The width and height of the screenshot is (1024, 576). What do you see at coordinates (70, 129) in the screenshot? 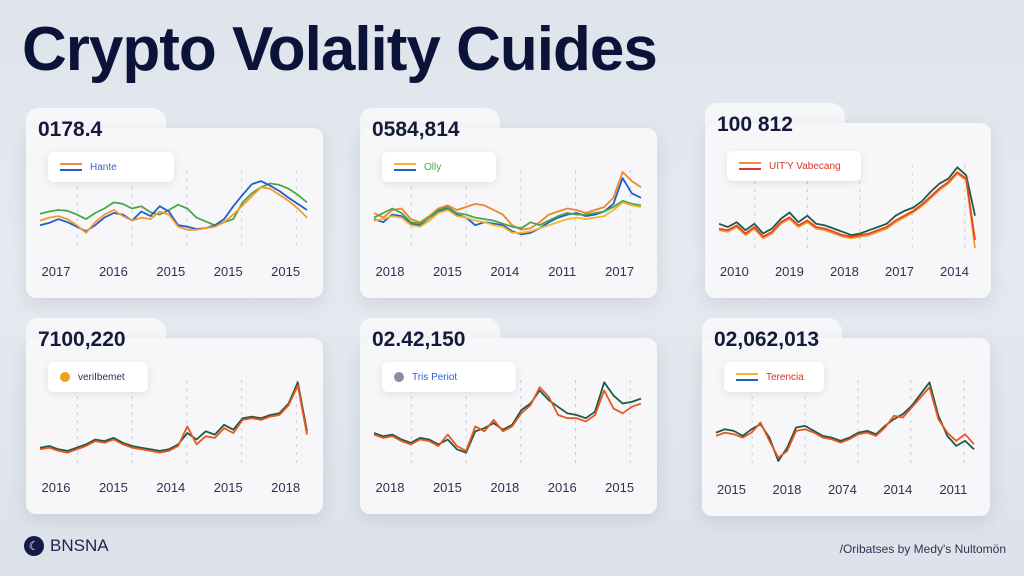
I see `chart-title-value: 0178.4` at bounding box center [70, 129].